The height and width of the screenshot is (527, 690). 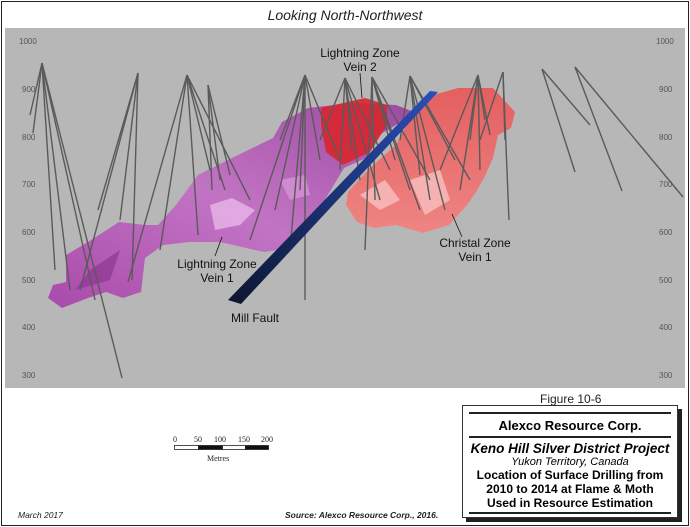 What do you see at coordinates (218, 458) in the screenshot?
I see `scale-unit: Metres` at bounding box center [218, 458].